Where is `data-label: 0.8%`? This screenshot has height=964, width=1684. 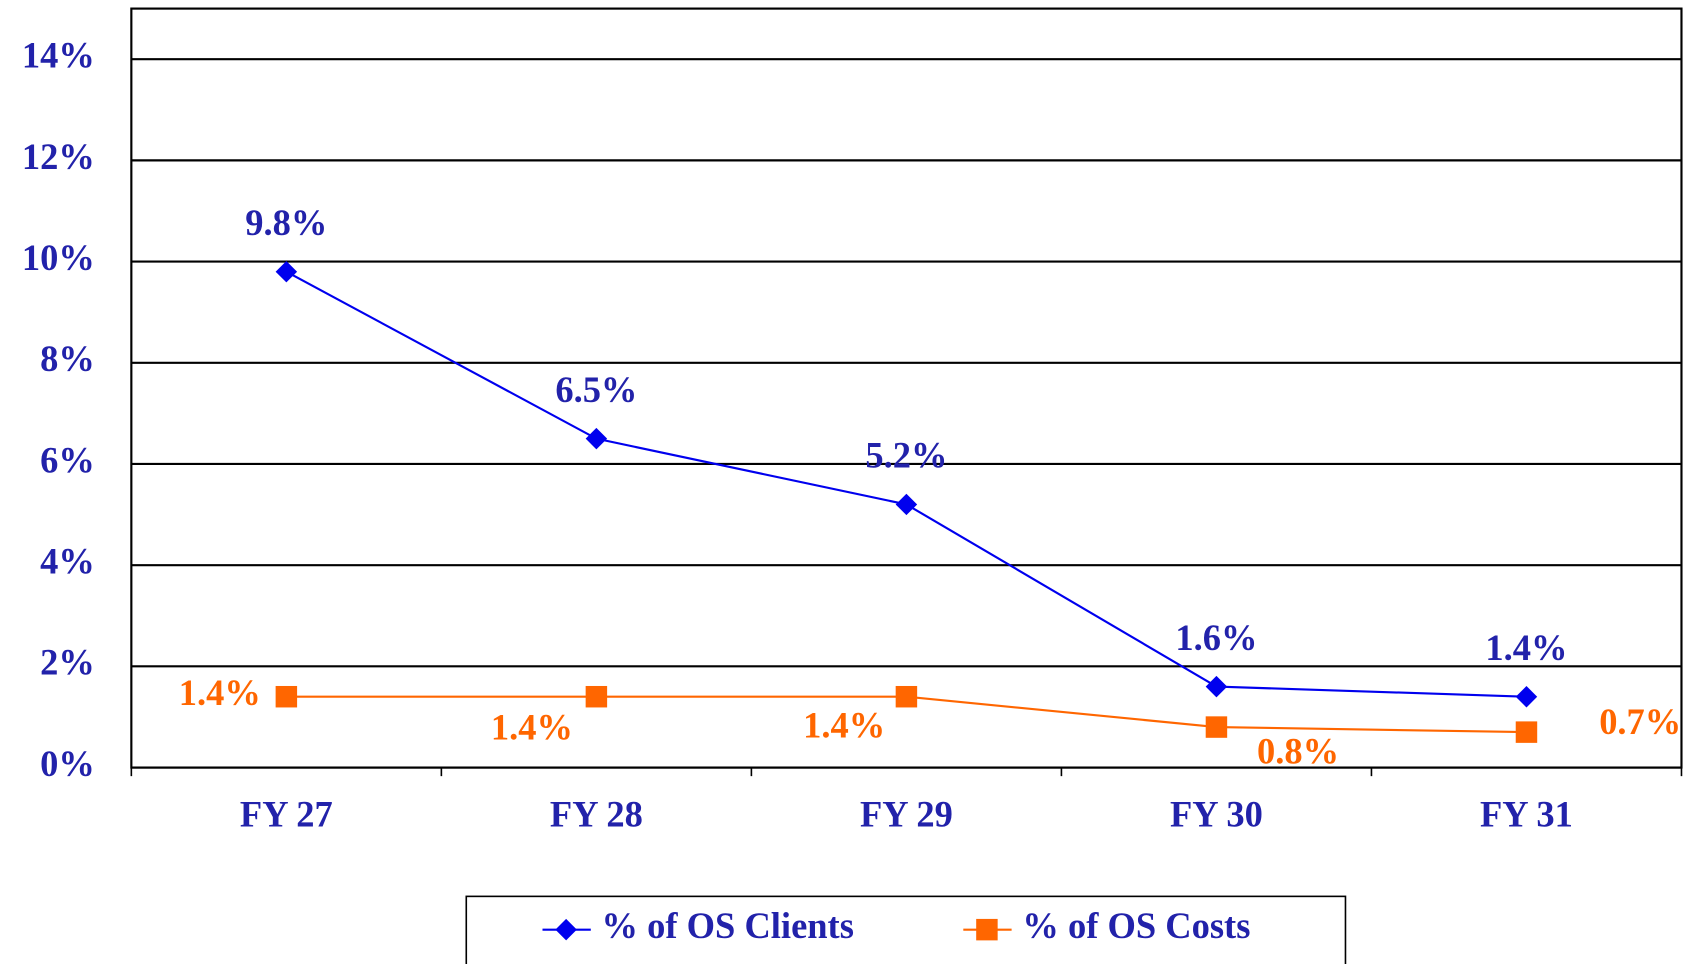
data-label: 0.8% is located at coordinates (1298, 750).